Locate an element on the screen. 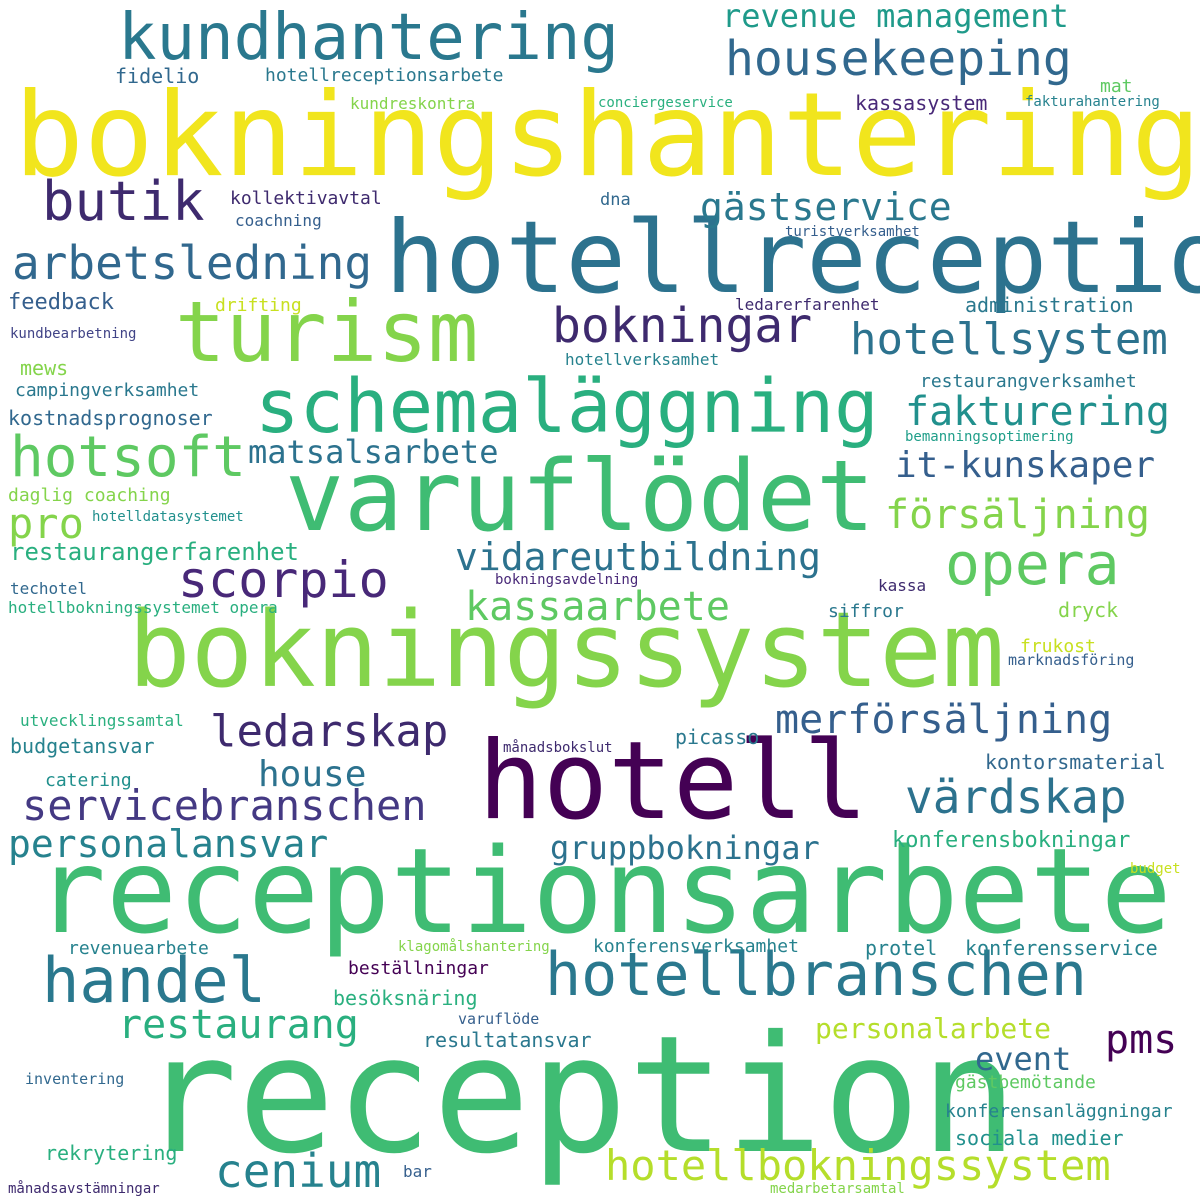 This screenshot has height=1200, width=1200. cloud-word: hotellbokningssystem is located at coordinates (858, 1165).